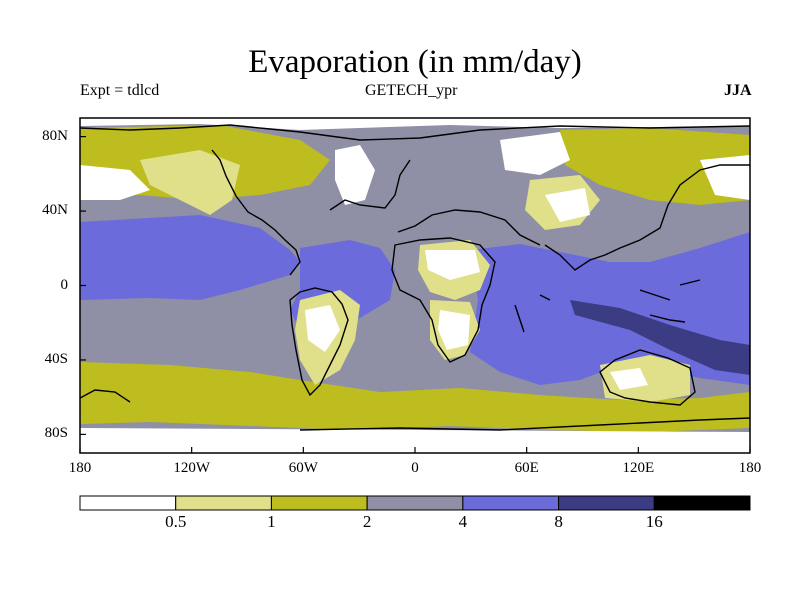 The height and width of the screenshot is (600, 800). I want to click on ocean-max-region, so click(660, 337).